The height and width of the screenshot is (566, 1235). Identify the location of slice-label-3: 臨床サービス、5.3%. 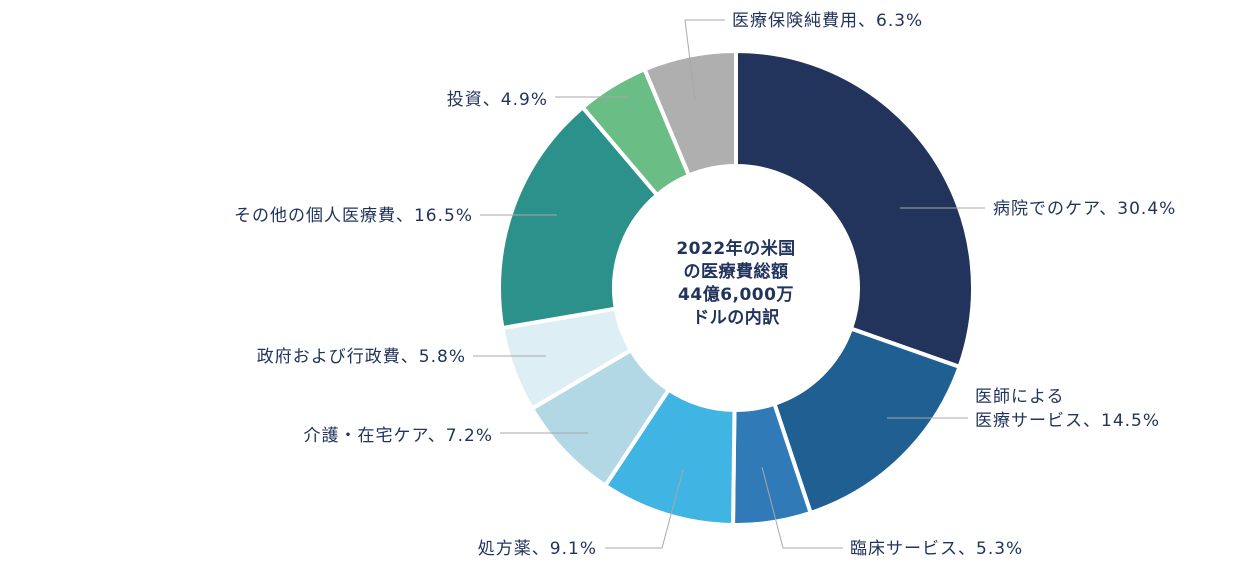
(936, 549).